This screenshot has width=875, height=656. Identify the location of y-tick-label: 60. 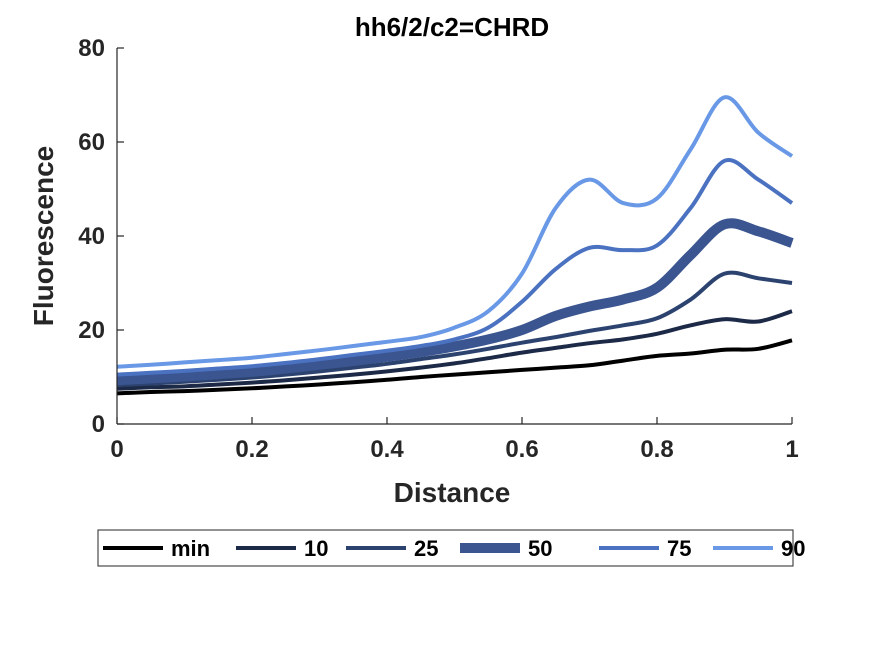
(91, 142).